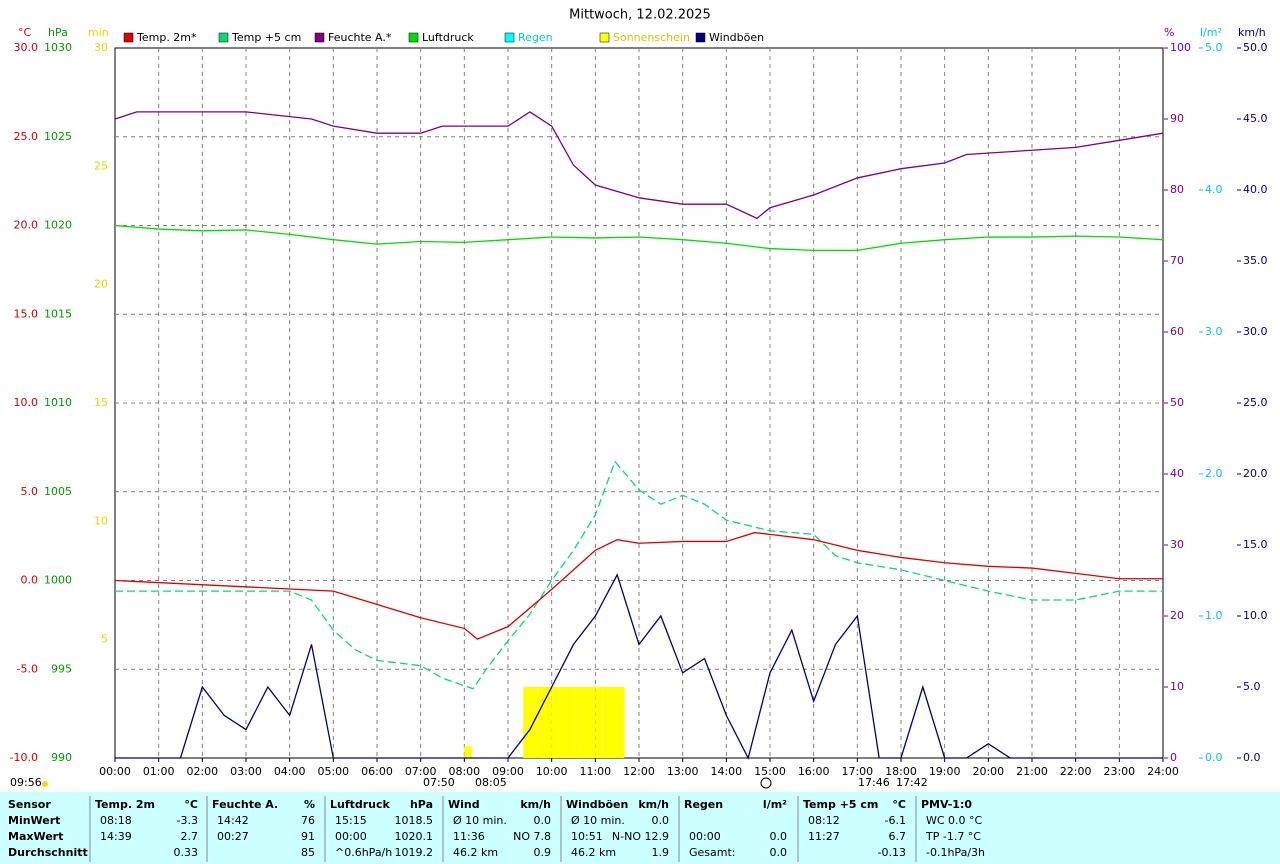 Image resolution: width=1280 pixels, height=864 pixels. Describe the element at coordinates (597, 804) in the screenshot. I see `column-header: Windböen` at that location.